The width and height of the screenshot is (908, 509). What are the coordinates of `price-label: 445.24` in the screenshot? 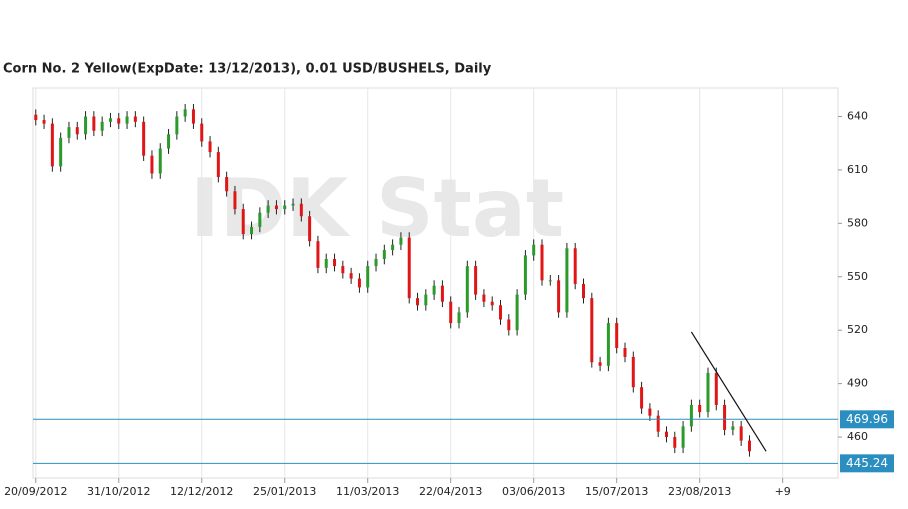 It's located at (867, 463).